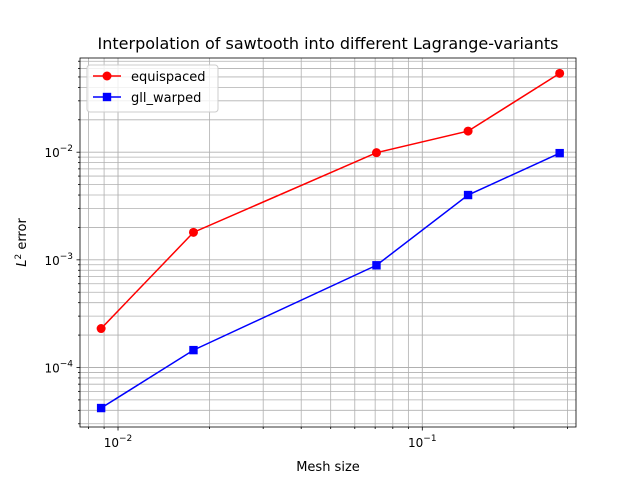 The height and width of the screenshot is (484, 640). What do you see at coordinates (19, 257) in the screenshot?
I see `y-axis-label-exponent: 2` at bounding box center [19, 257].